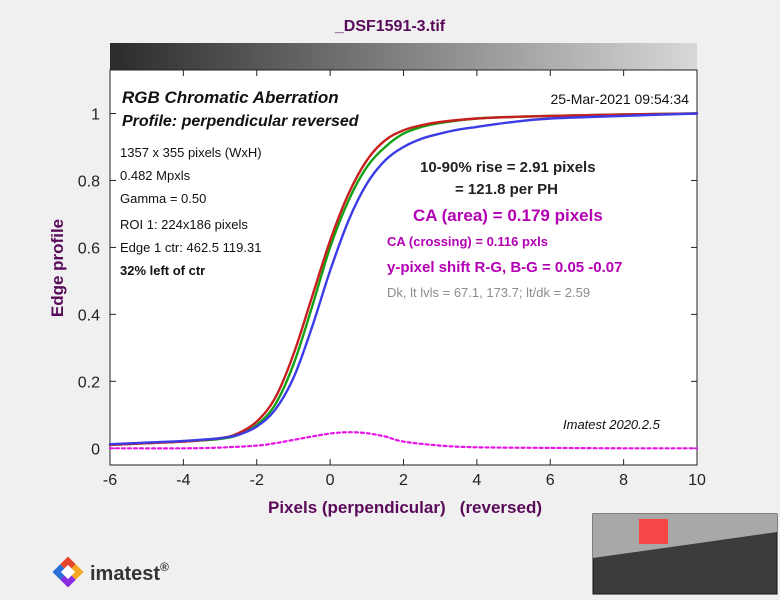 This screenshot has width=780, height=600. What do you see at coordinates (190, 247) in the screenshot?
I see `info-edge-center: Edge 1 ctr: 462.5 119.31` at bounding box center [190, 247].